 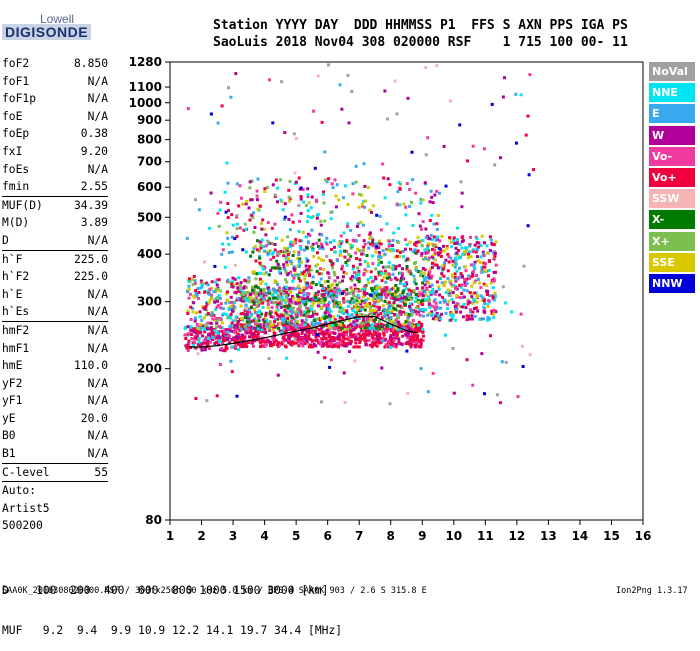 What do you see at coordinates (94, 134) in the screenshot?
I see `param-value: 0.38` at bounding box center [94, 134].